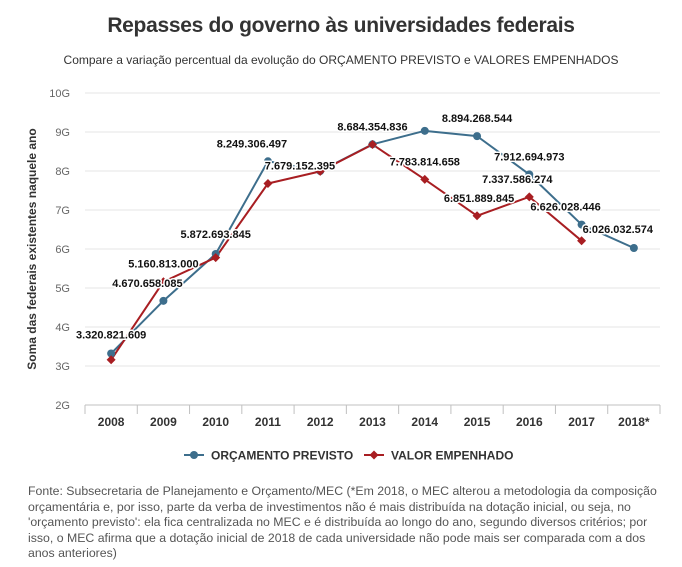 The image size is (682, 567). What do you see at coordinates (477, 119) in the screenshot?
I see `data-label: 8.894.268.544` at bounding box center [477, 119].